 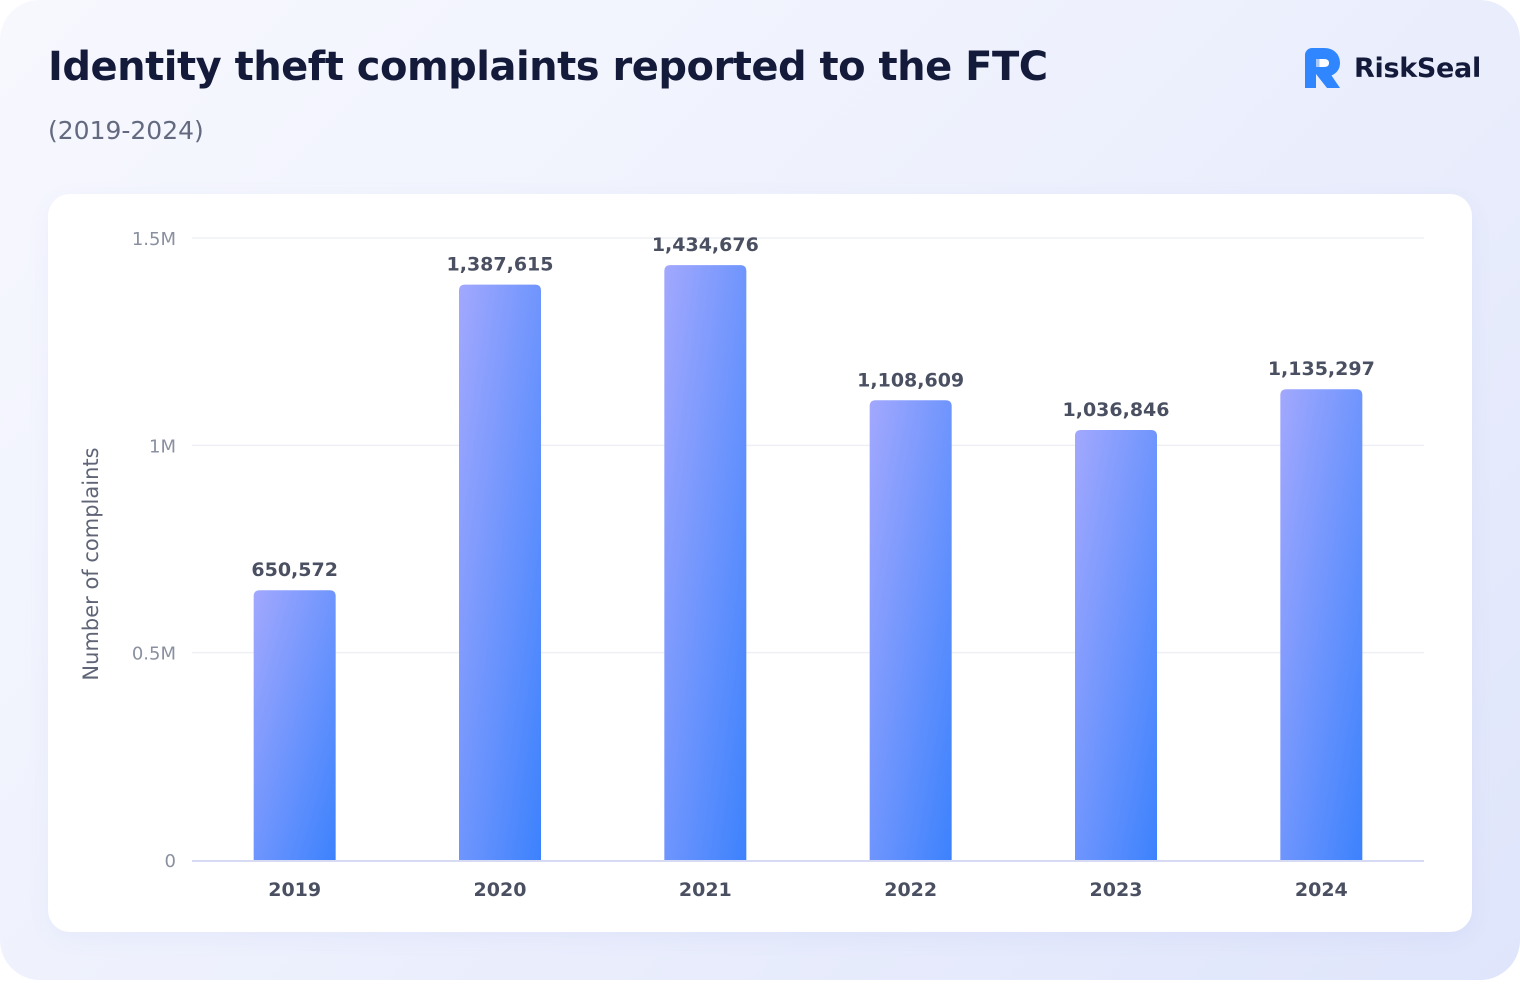 What do you see at coordinates (294, 890) in the screenshot?
I see `x-tick-label: 2019` at bounding box center [294, 890].